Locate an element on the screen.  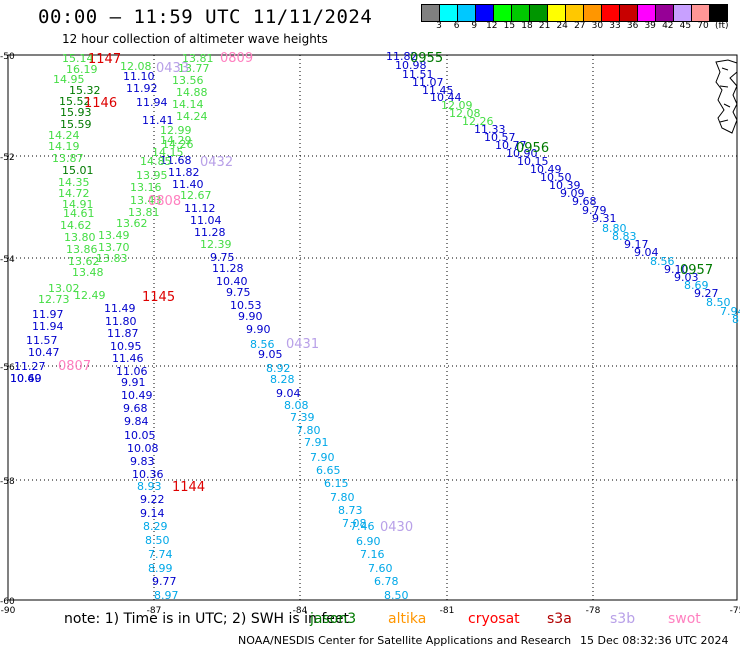
wave-height-value: 14.24 is located at coordinates (64, 135).